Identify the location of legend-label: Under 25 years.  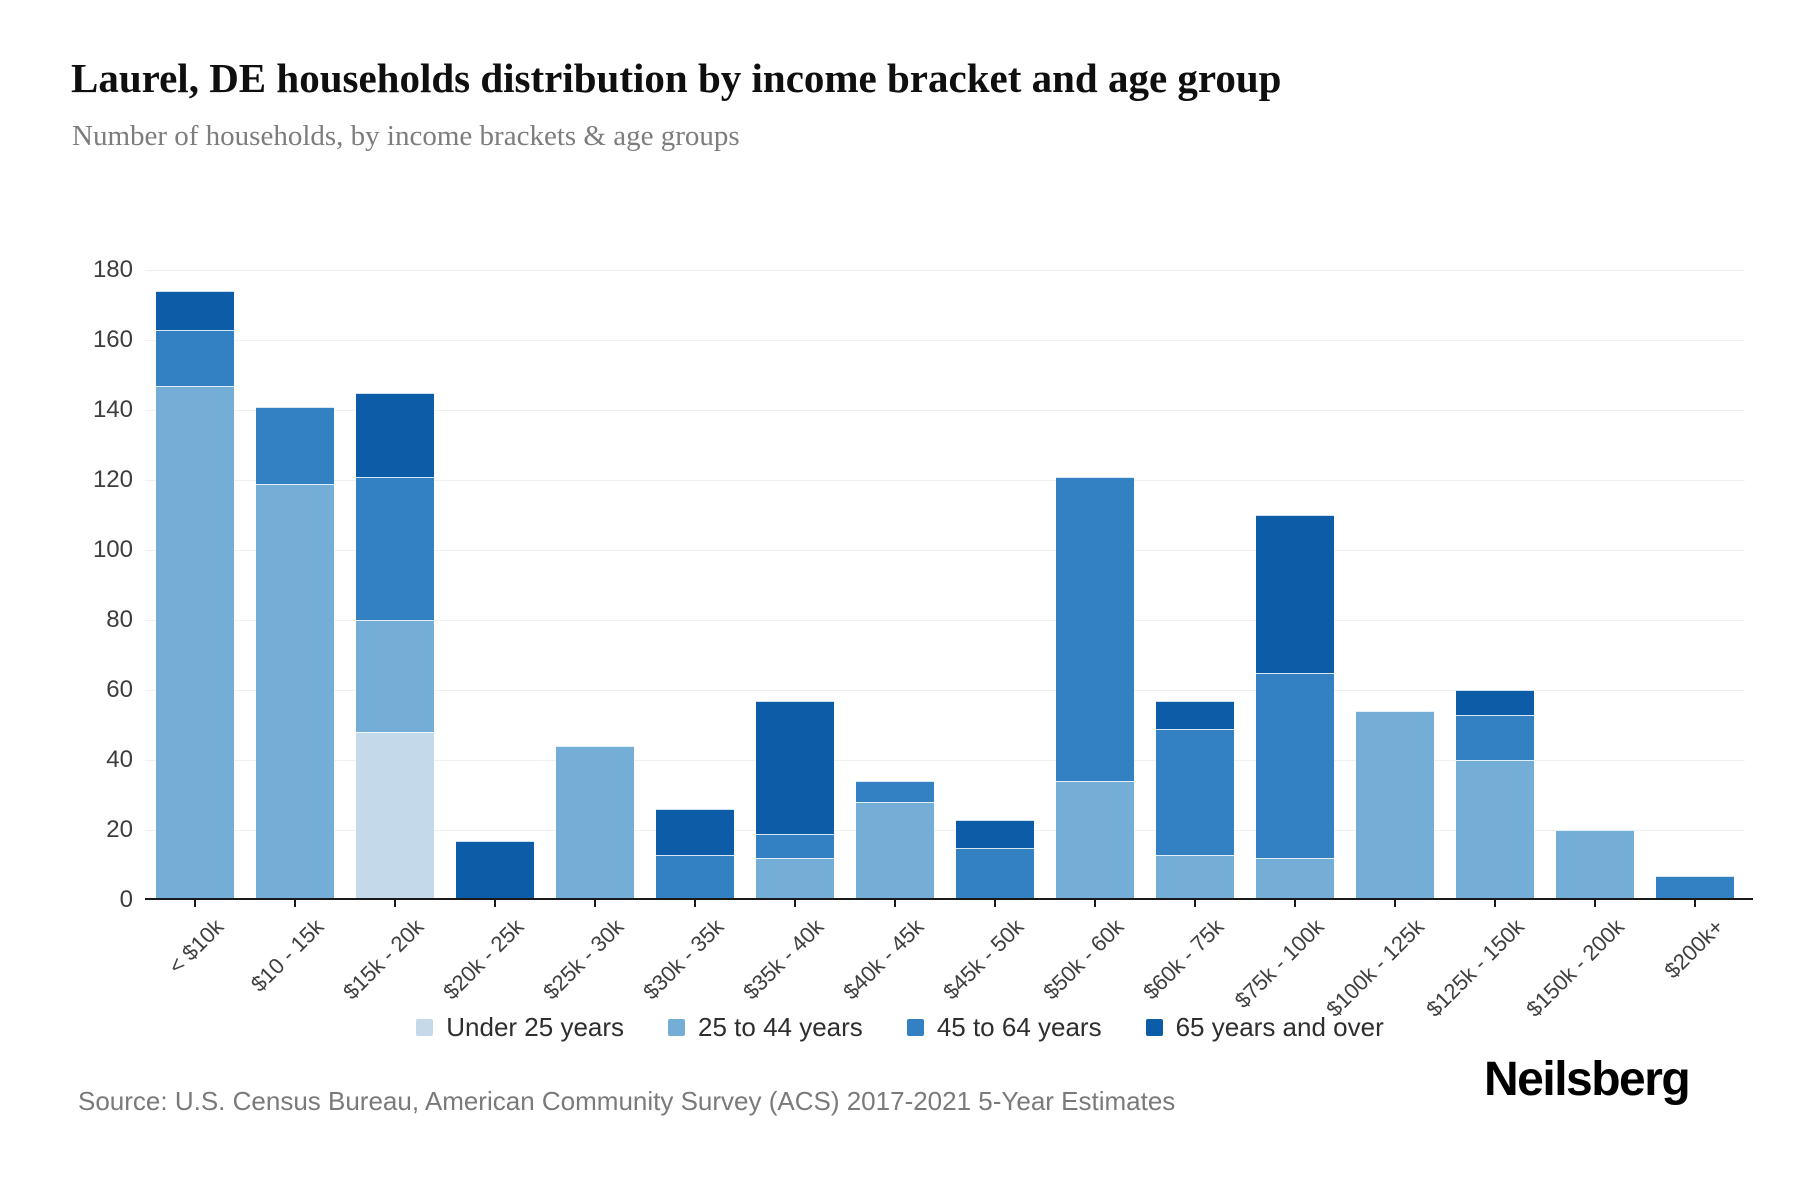
(535, 1027).